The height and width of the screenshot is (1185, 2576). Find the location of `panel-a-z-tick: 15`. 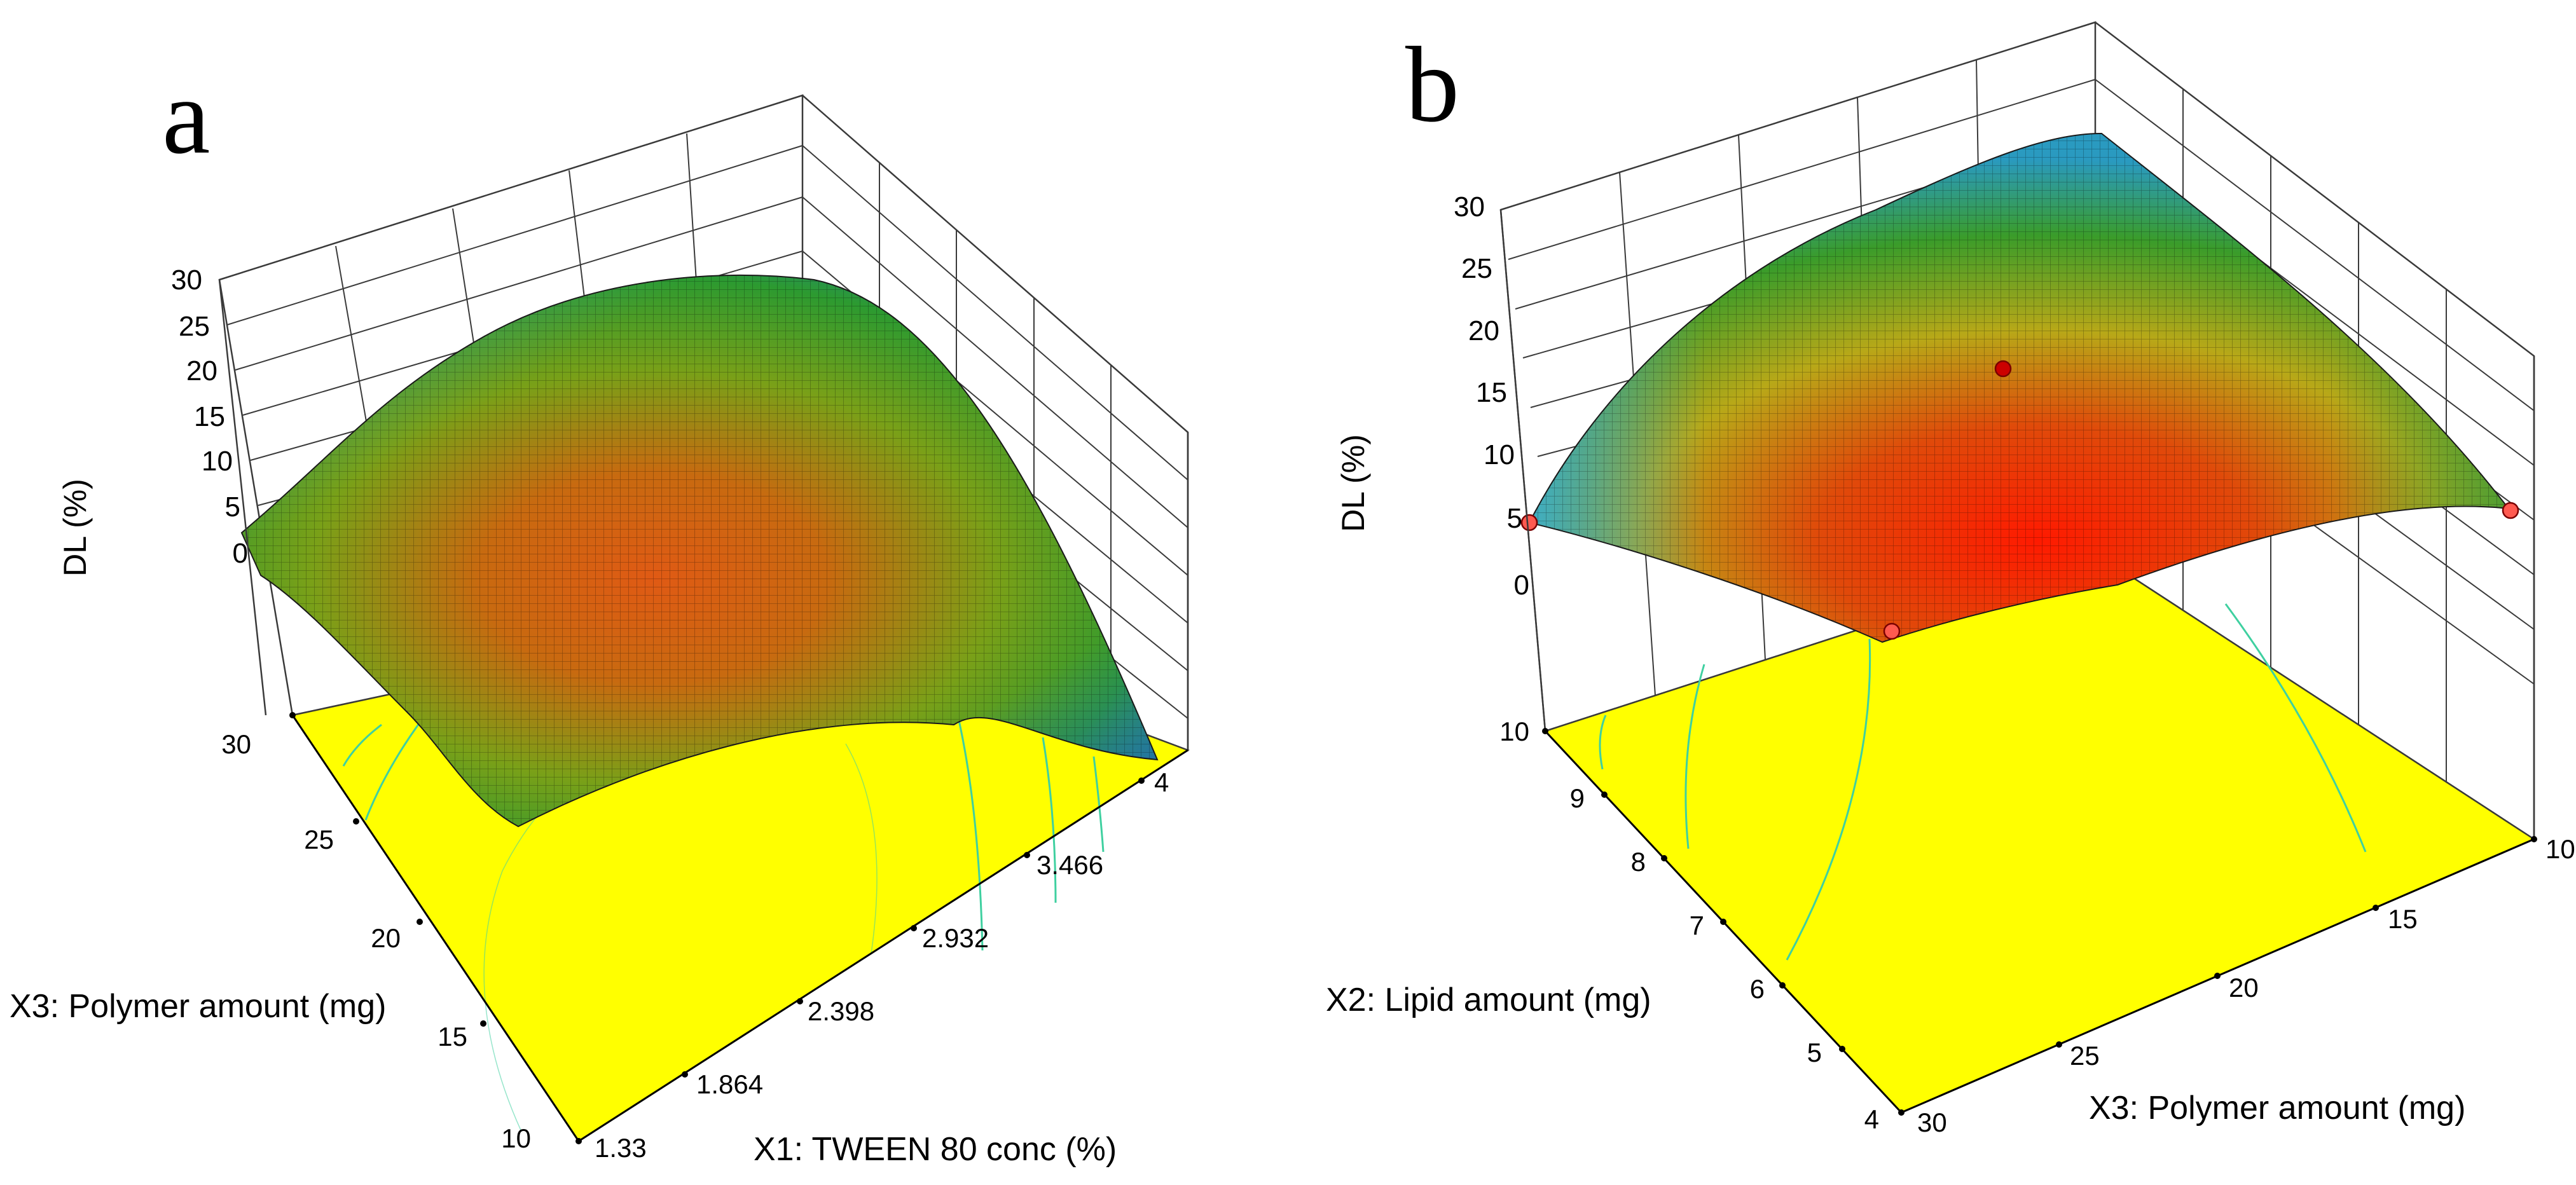

panel-a-z-tick: 15 is located at coordinates (209, 416).